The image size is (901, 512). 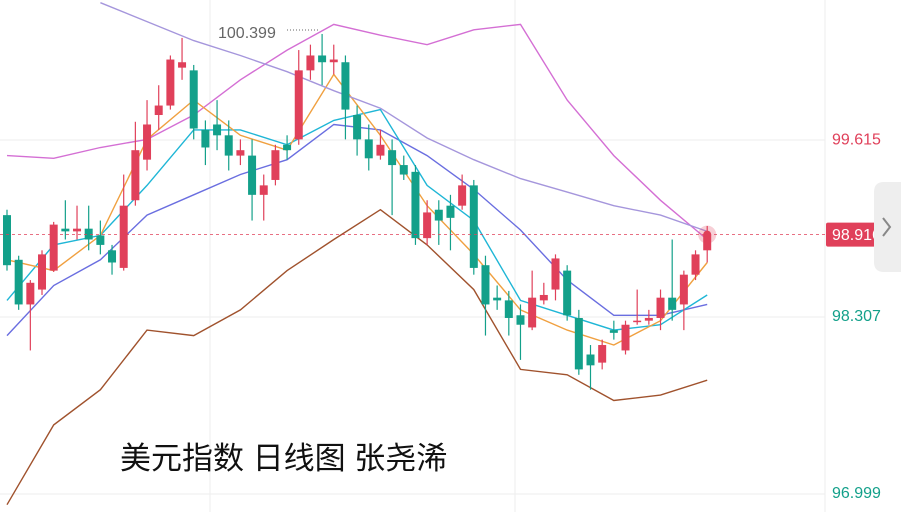 I want to click on chart-title: 美元指数 日线图 张尧浠, so click(x=283, y=458).